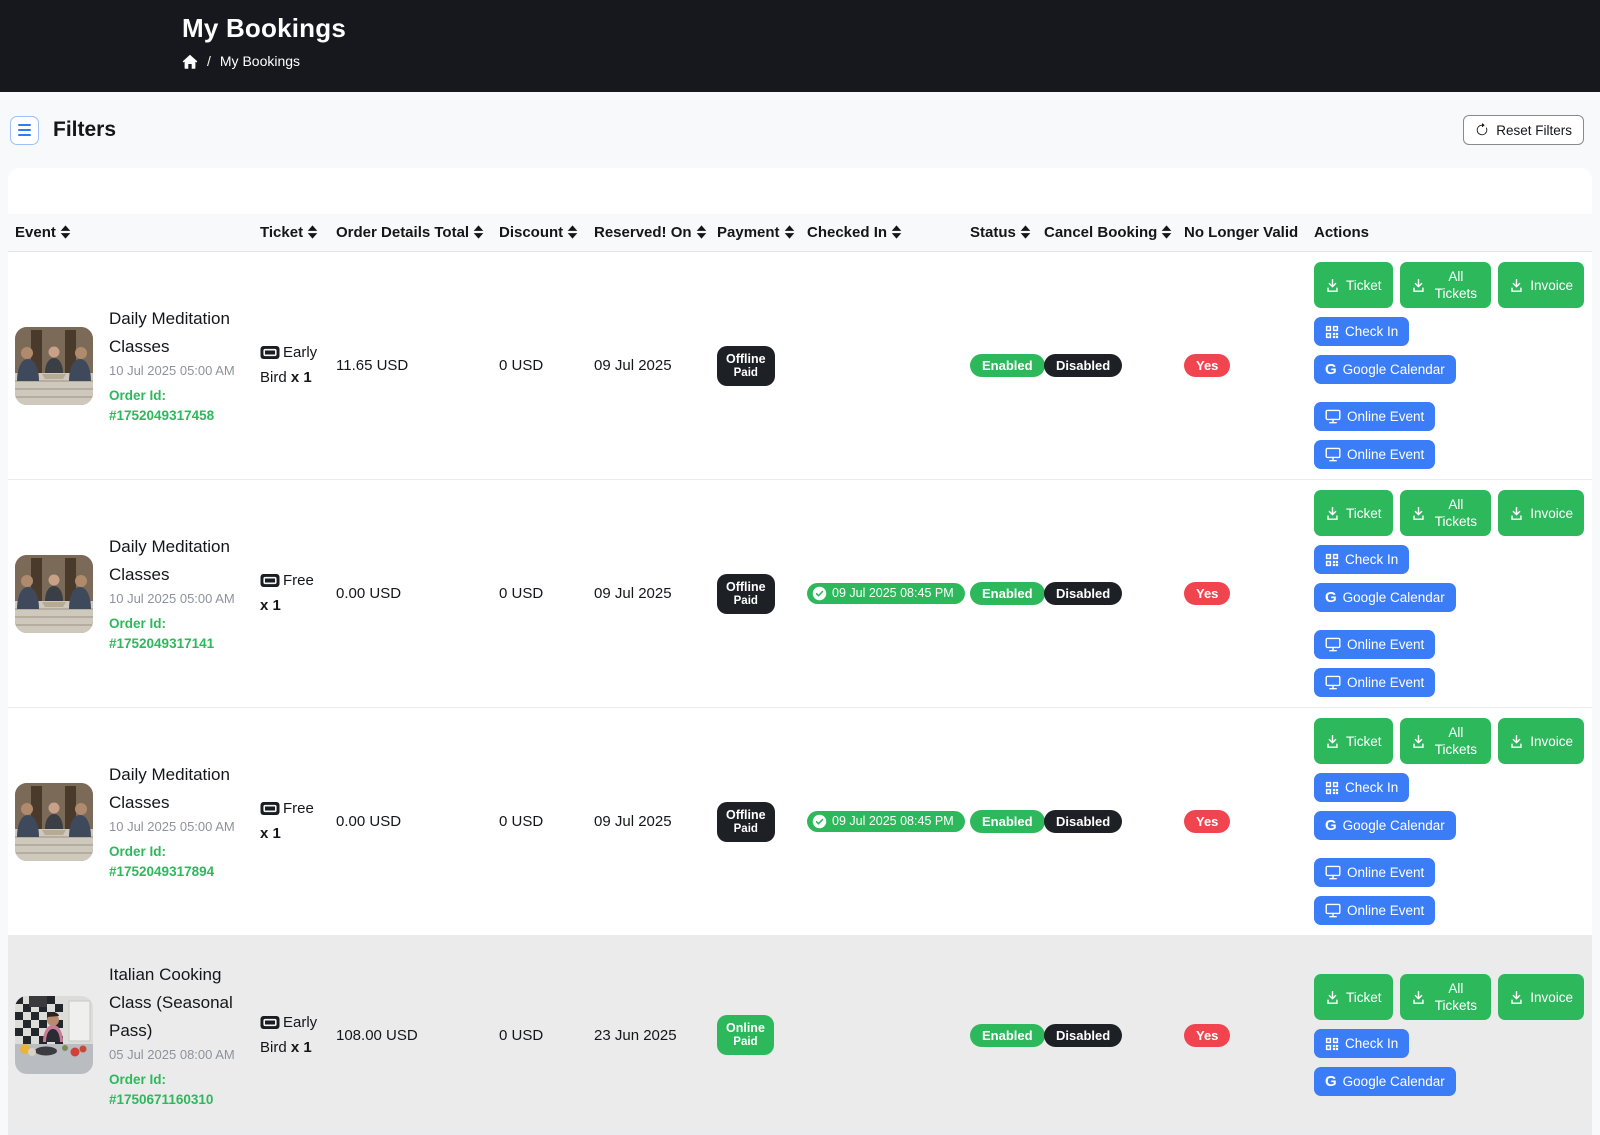 This screenshot has width=1600, height=1135. What do you see at coordinates (1106, 233) in the screenshot?
I see `column-header-cancel-booking: Cancel Booking` at bounding box center [1106, 233].